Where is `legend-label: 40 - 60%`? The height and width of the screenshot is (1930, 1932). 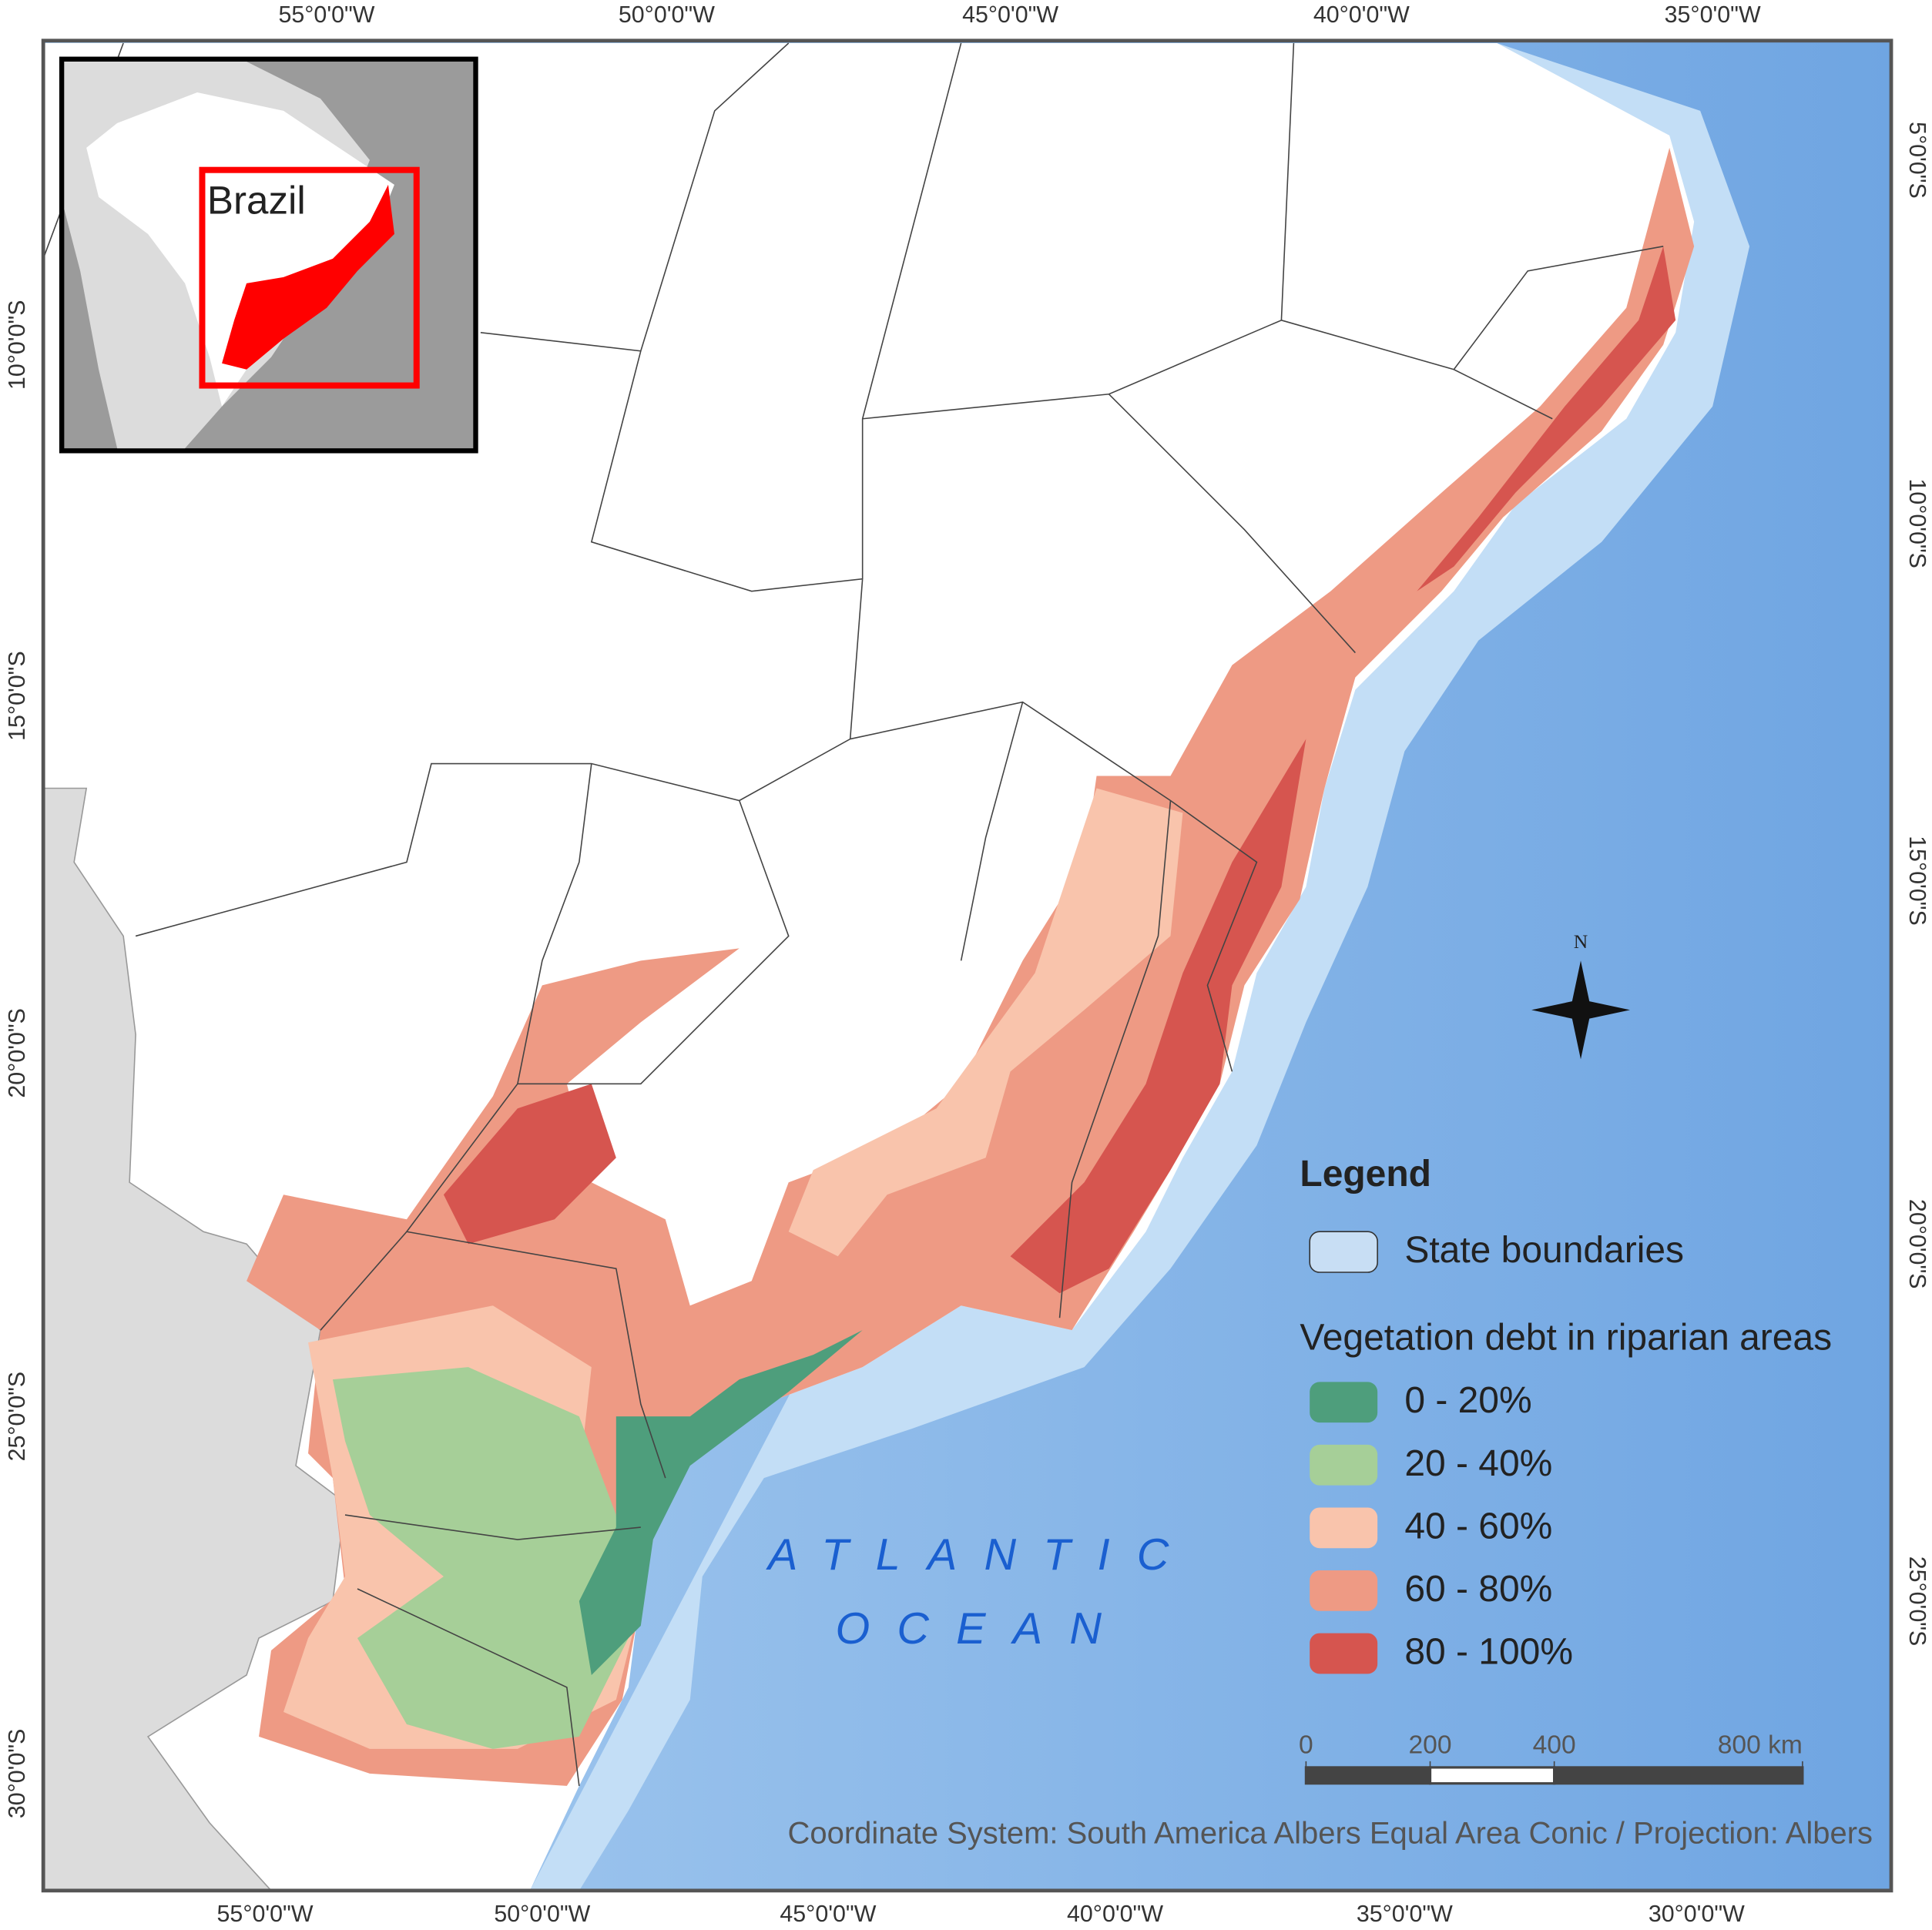
legend-label: 40 - 60% is located at coordinates (1478, 1526).